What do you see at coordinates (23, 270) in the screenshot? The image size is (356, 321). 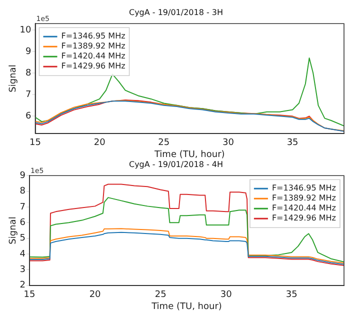 I see `y-tick-label: 3` at bounding box center [23, 270].